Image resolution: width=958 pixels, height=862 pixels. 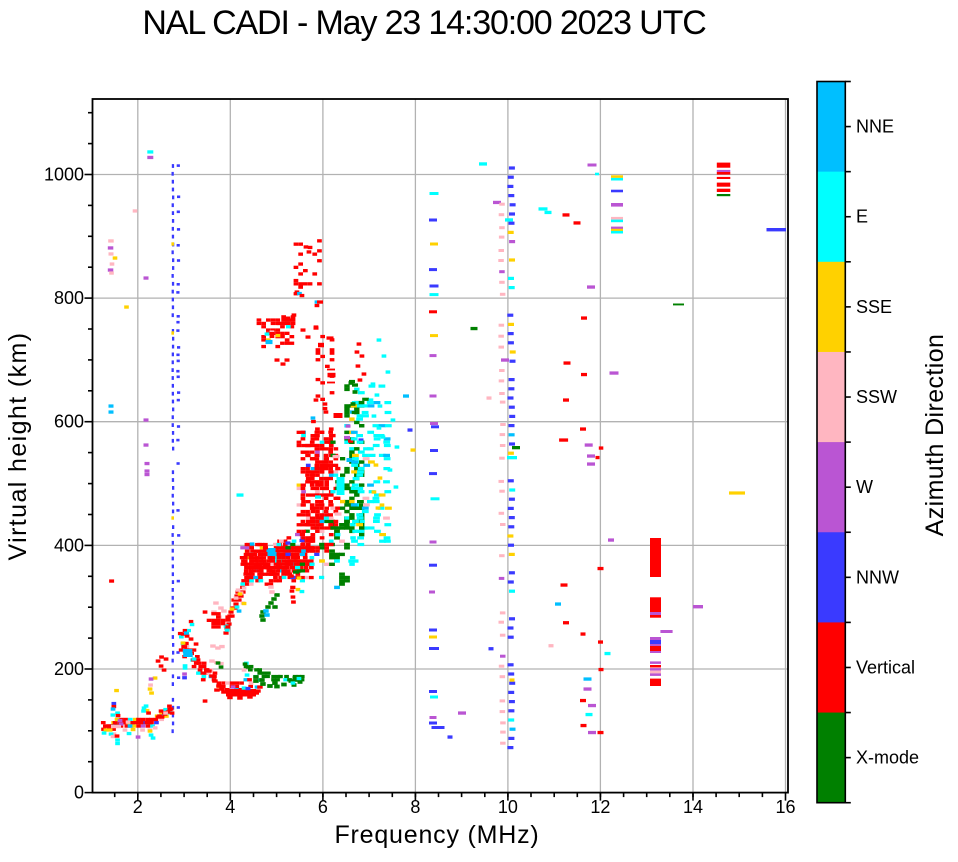 I want to click on svg-text: 14, so click(x=693, y=807).